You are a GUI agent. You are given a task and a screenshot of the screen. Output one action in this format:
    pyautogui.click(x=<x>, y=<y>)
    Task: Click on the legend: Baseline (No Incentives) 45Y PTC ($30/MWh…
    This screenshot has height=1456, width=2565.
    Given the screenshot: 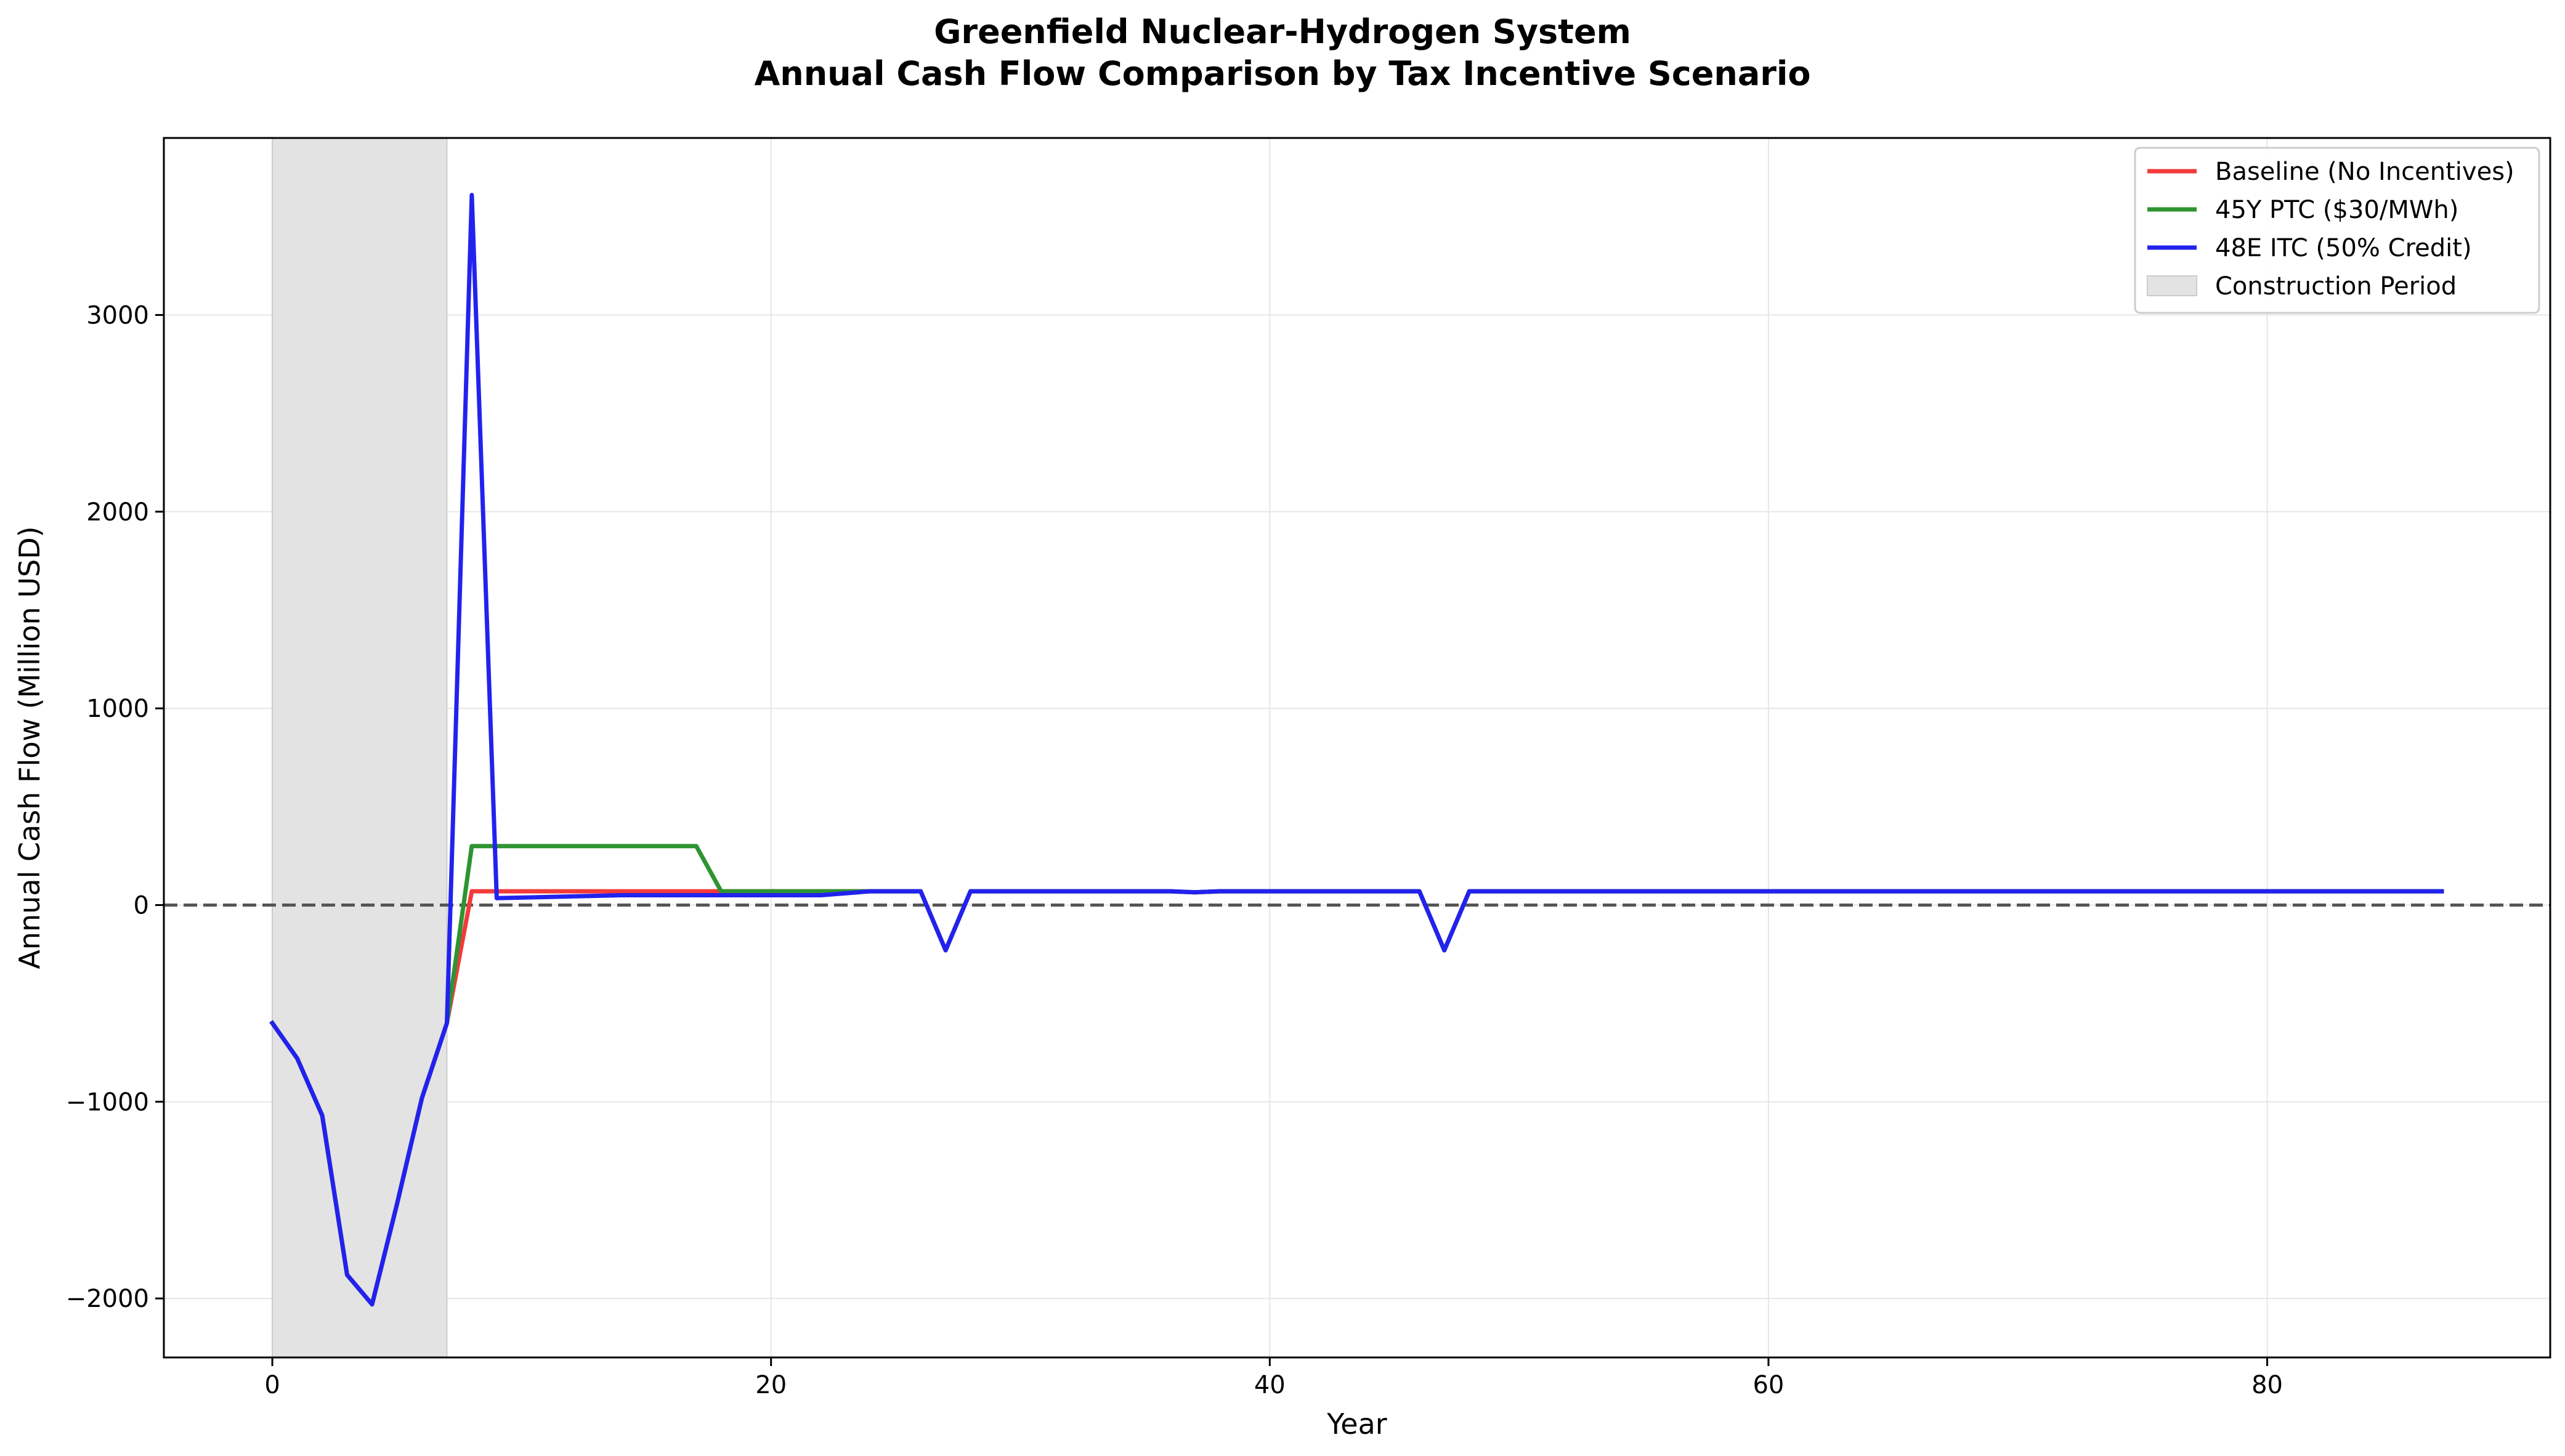 What is the action you would take?
    pyautogui.click(x=2337, y=231)
    